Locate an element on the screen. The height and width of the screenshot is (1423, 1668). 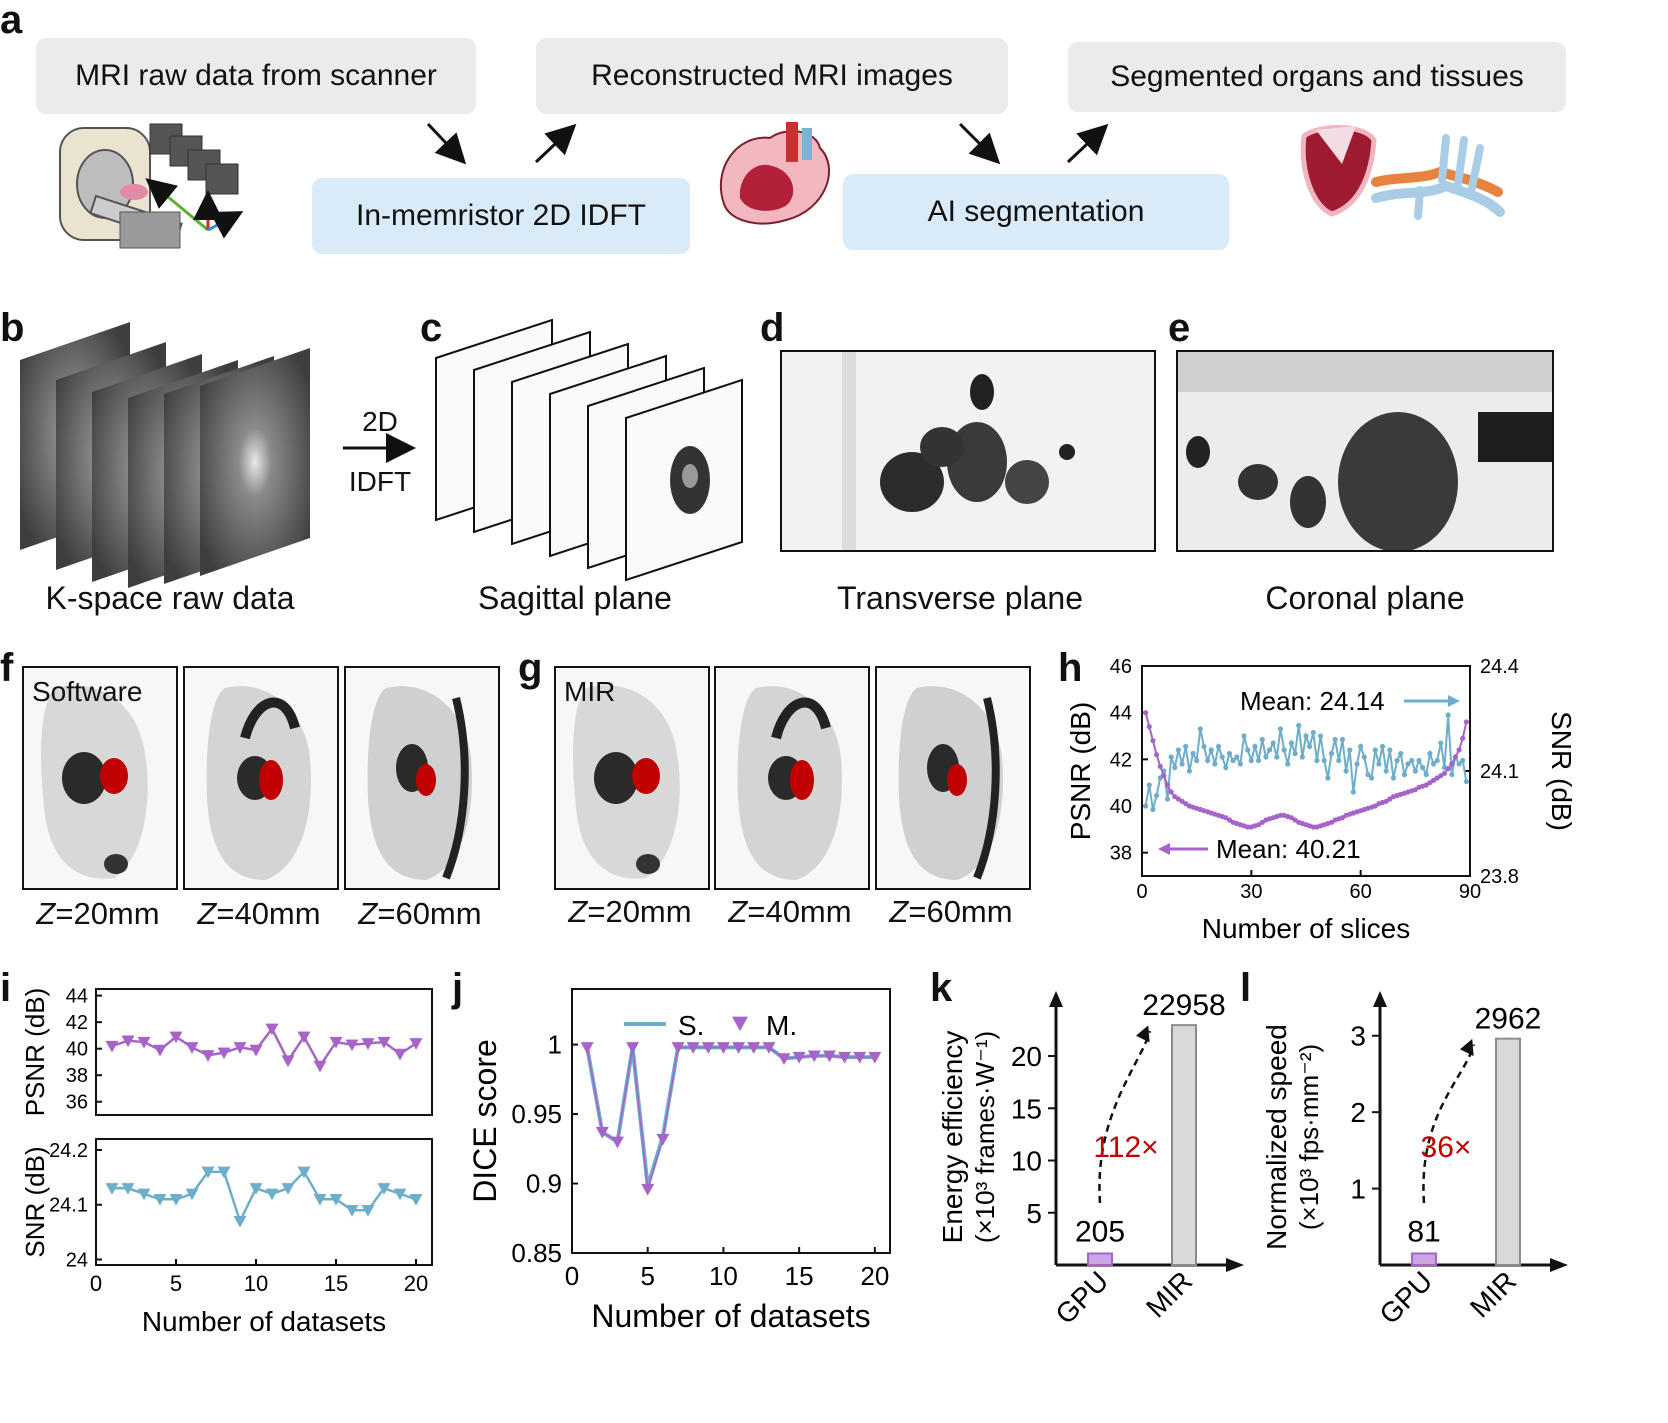
coronal-image is located at coordinates (1365, 451).